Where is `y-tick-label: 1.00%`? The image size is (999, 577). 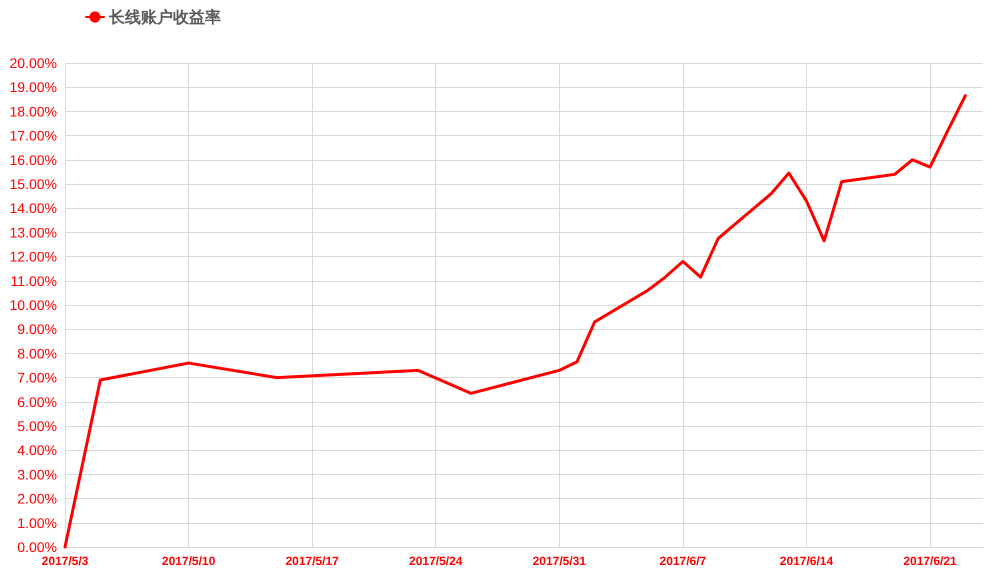
y-tick-label: 1.00% is located at coordinates (37, 522).